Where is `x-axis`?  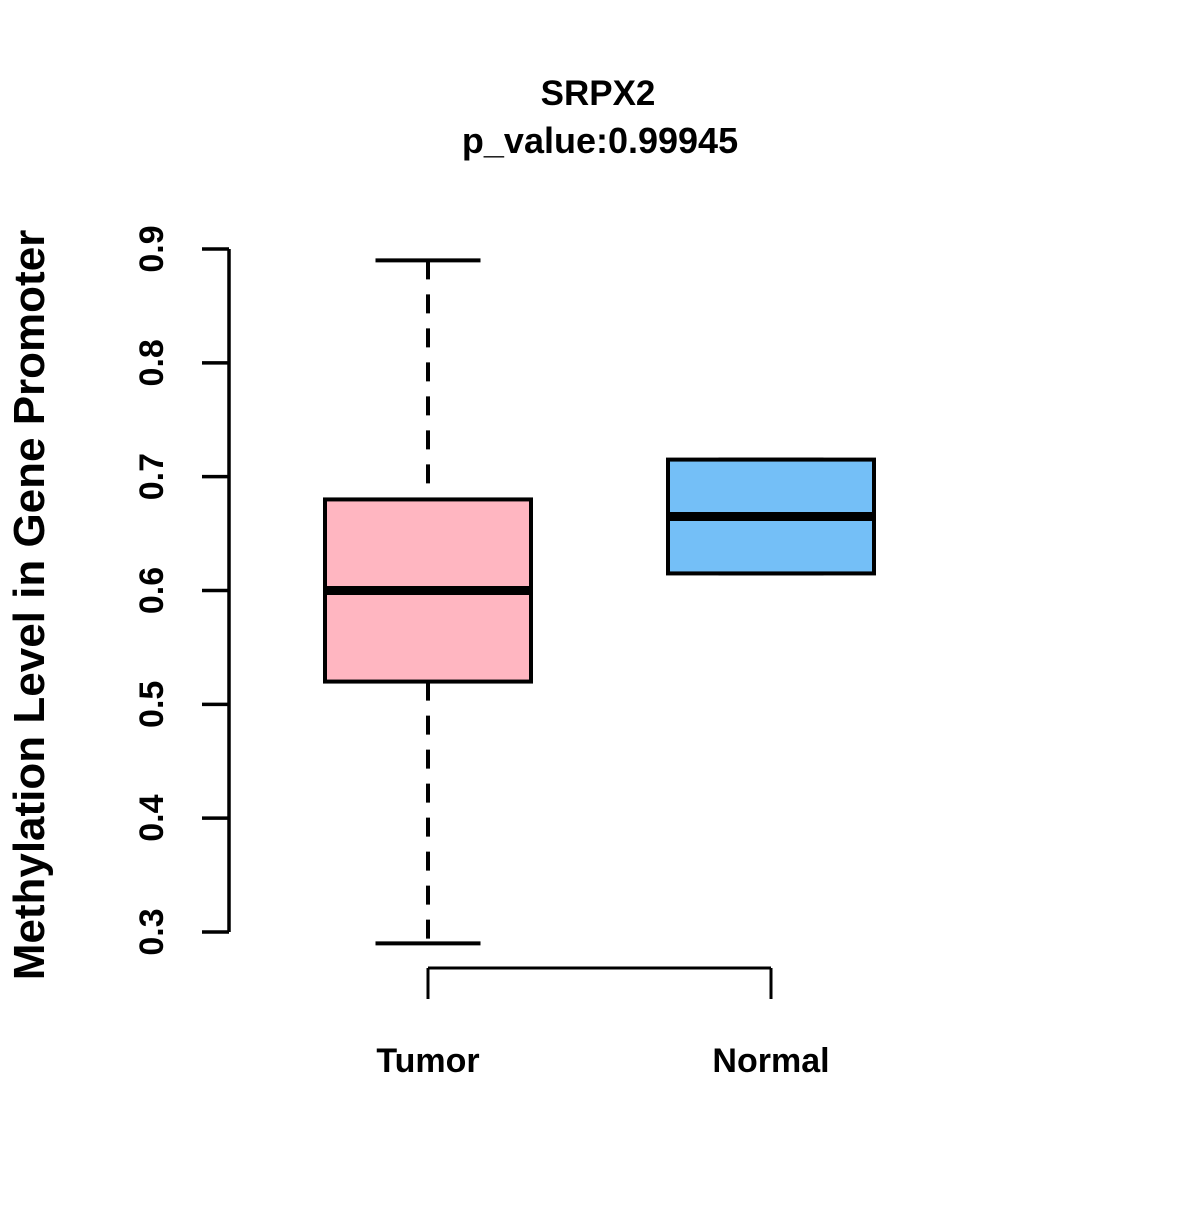
x-axis is located at coordinates (599, 982).